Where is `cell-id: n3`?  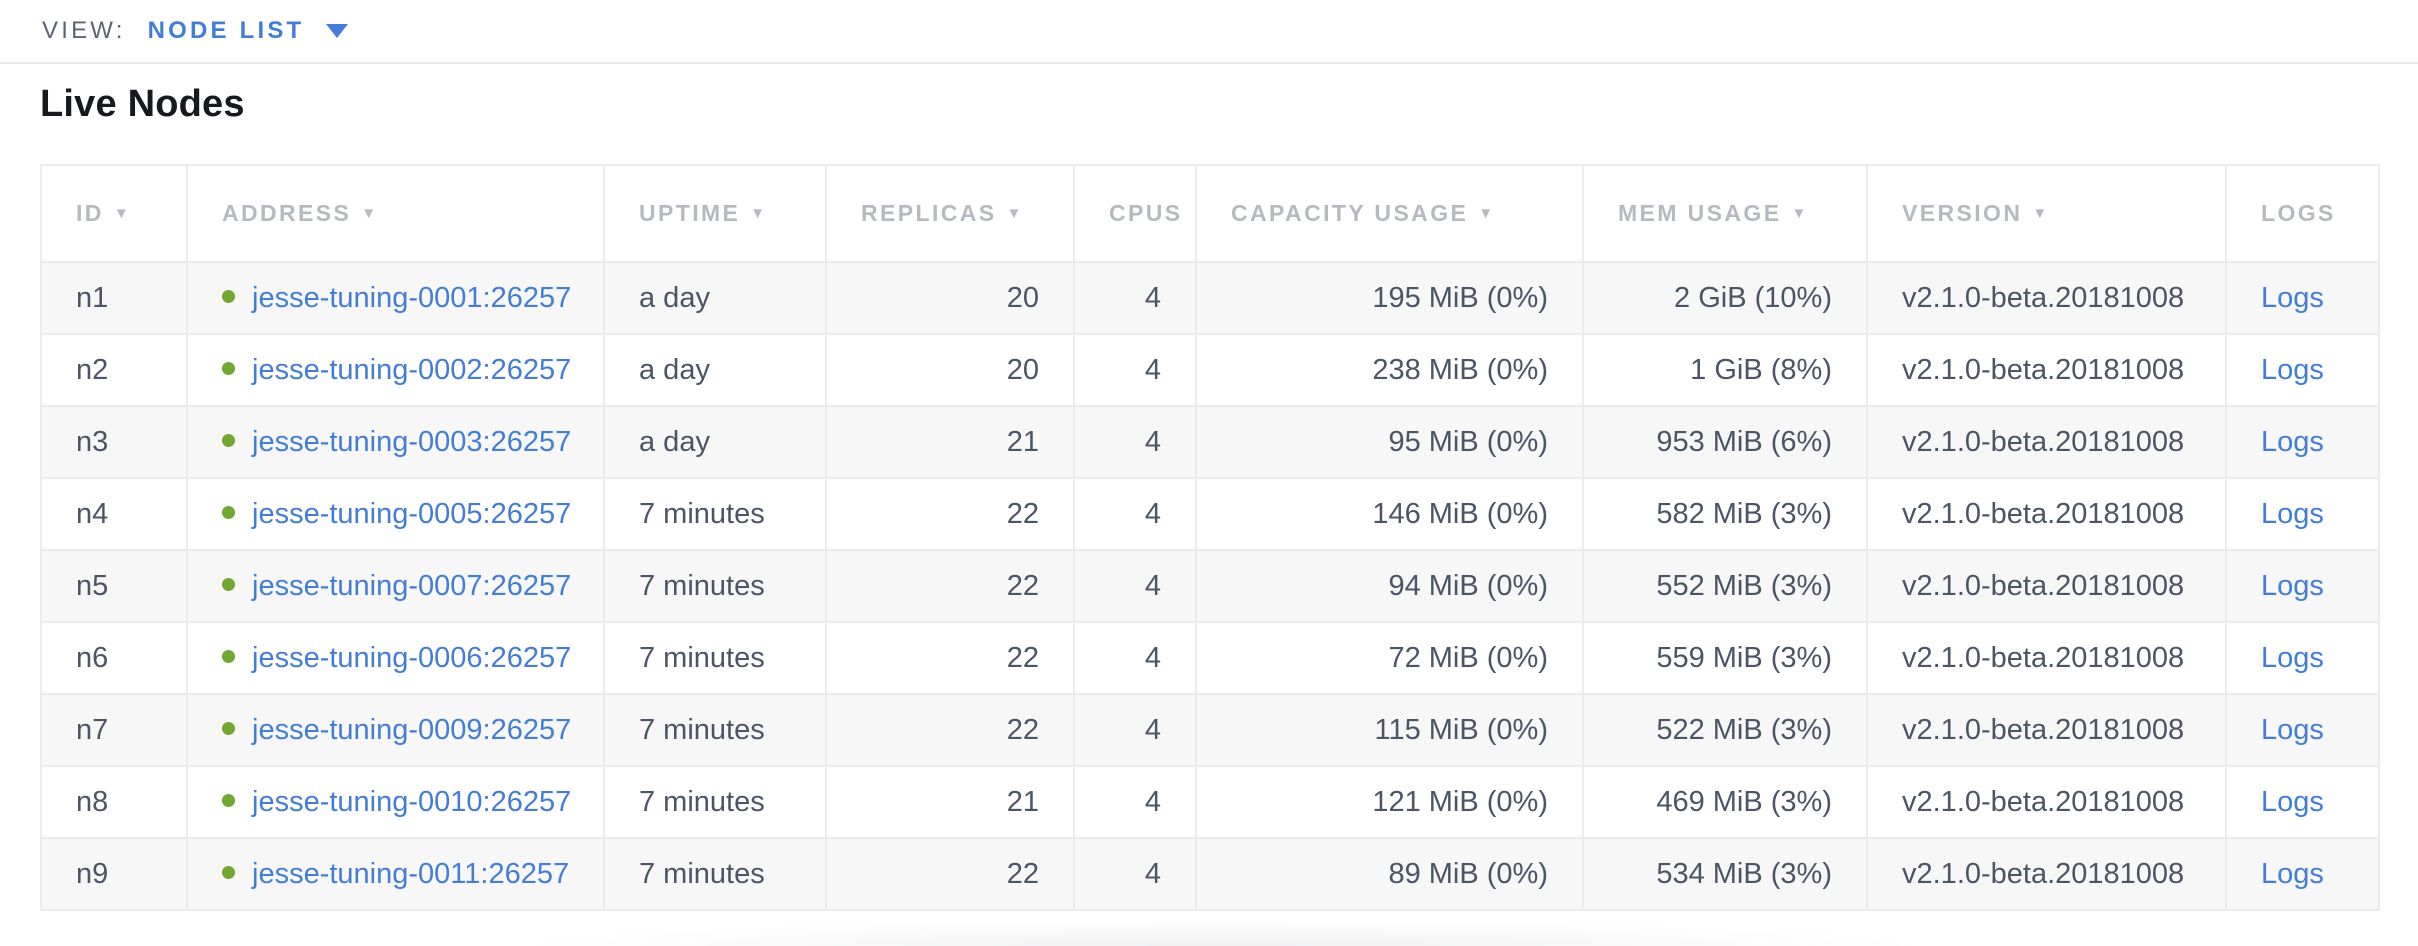
cell-id: n3 is located at coordinates (114, 442).